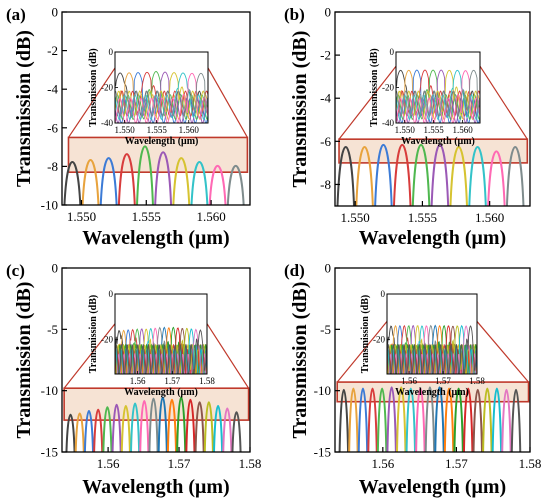 The width and height of the screenshot is (550, 501). Describe the element at coordinates (210, 216) in the screenshot. I see `x-tick-label: 1.560` at that location.